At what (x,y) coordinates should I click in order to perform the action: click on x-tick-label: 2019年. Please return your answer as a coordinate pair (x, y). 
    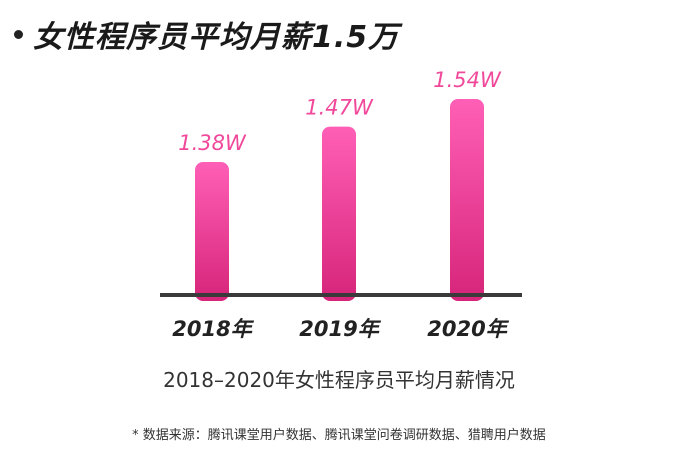
    Looking at the image, I should click on (340, 329).